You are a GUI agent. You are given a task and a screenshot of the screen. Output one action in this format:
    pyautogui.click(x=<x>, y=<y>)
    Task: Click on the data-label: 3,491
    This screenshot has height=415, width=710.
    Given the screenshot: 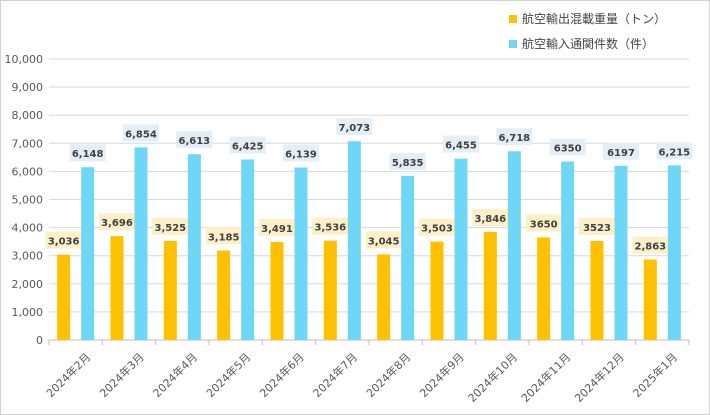 What is the action you would take?
    pyautogui.click(x=277, y=229)
    